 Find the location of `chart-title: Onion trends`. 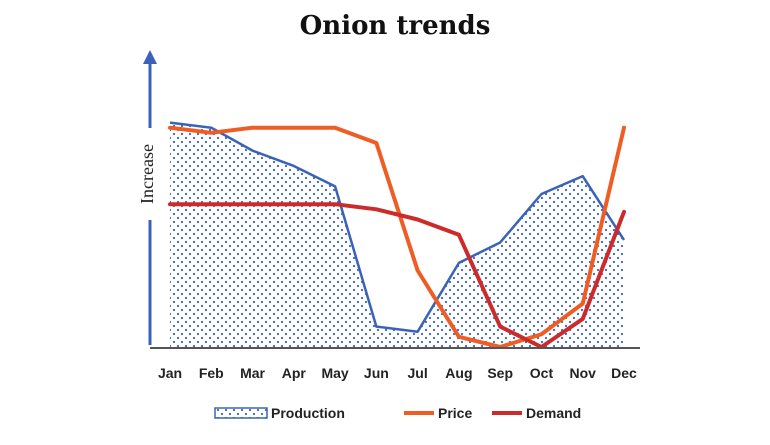

chart-title: Onion trends is located at coordinates (395, 26).